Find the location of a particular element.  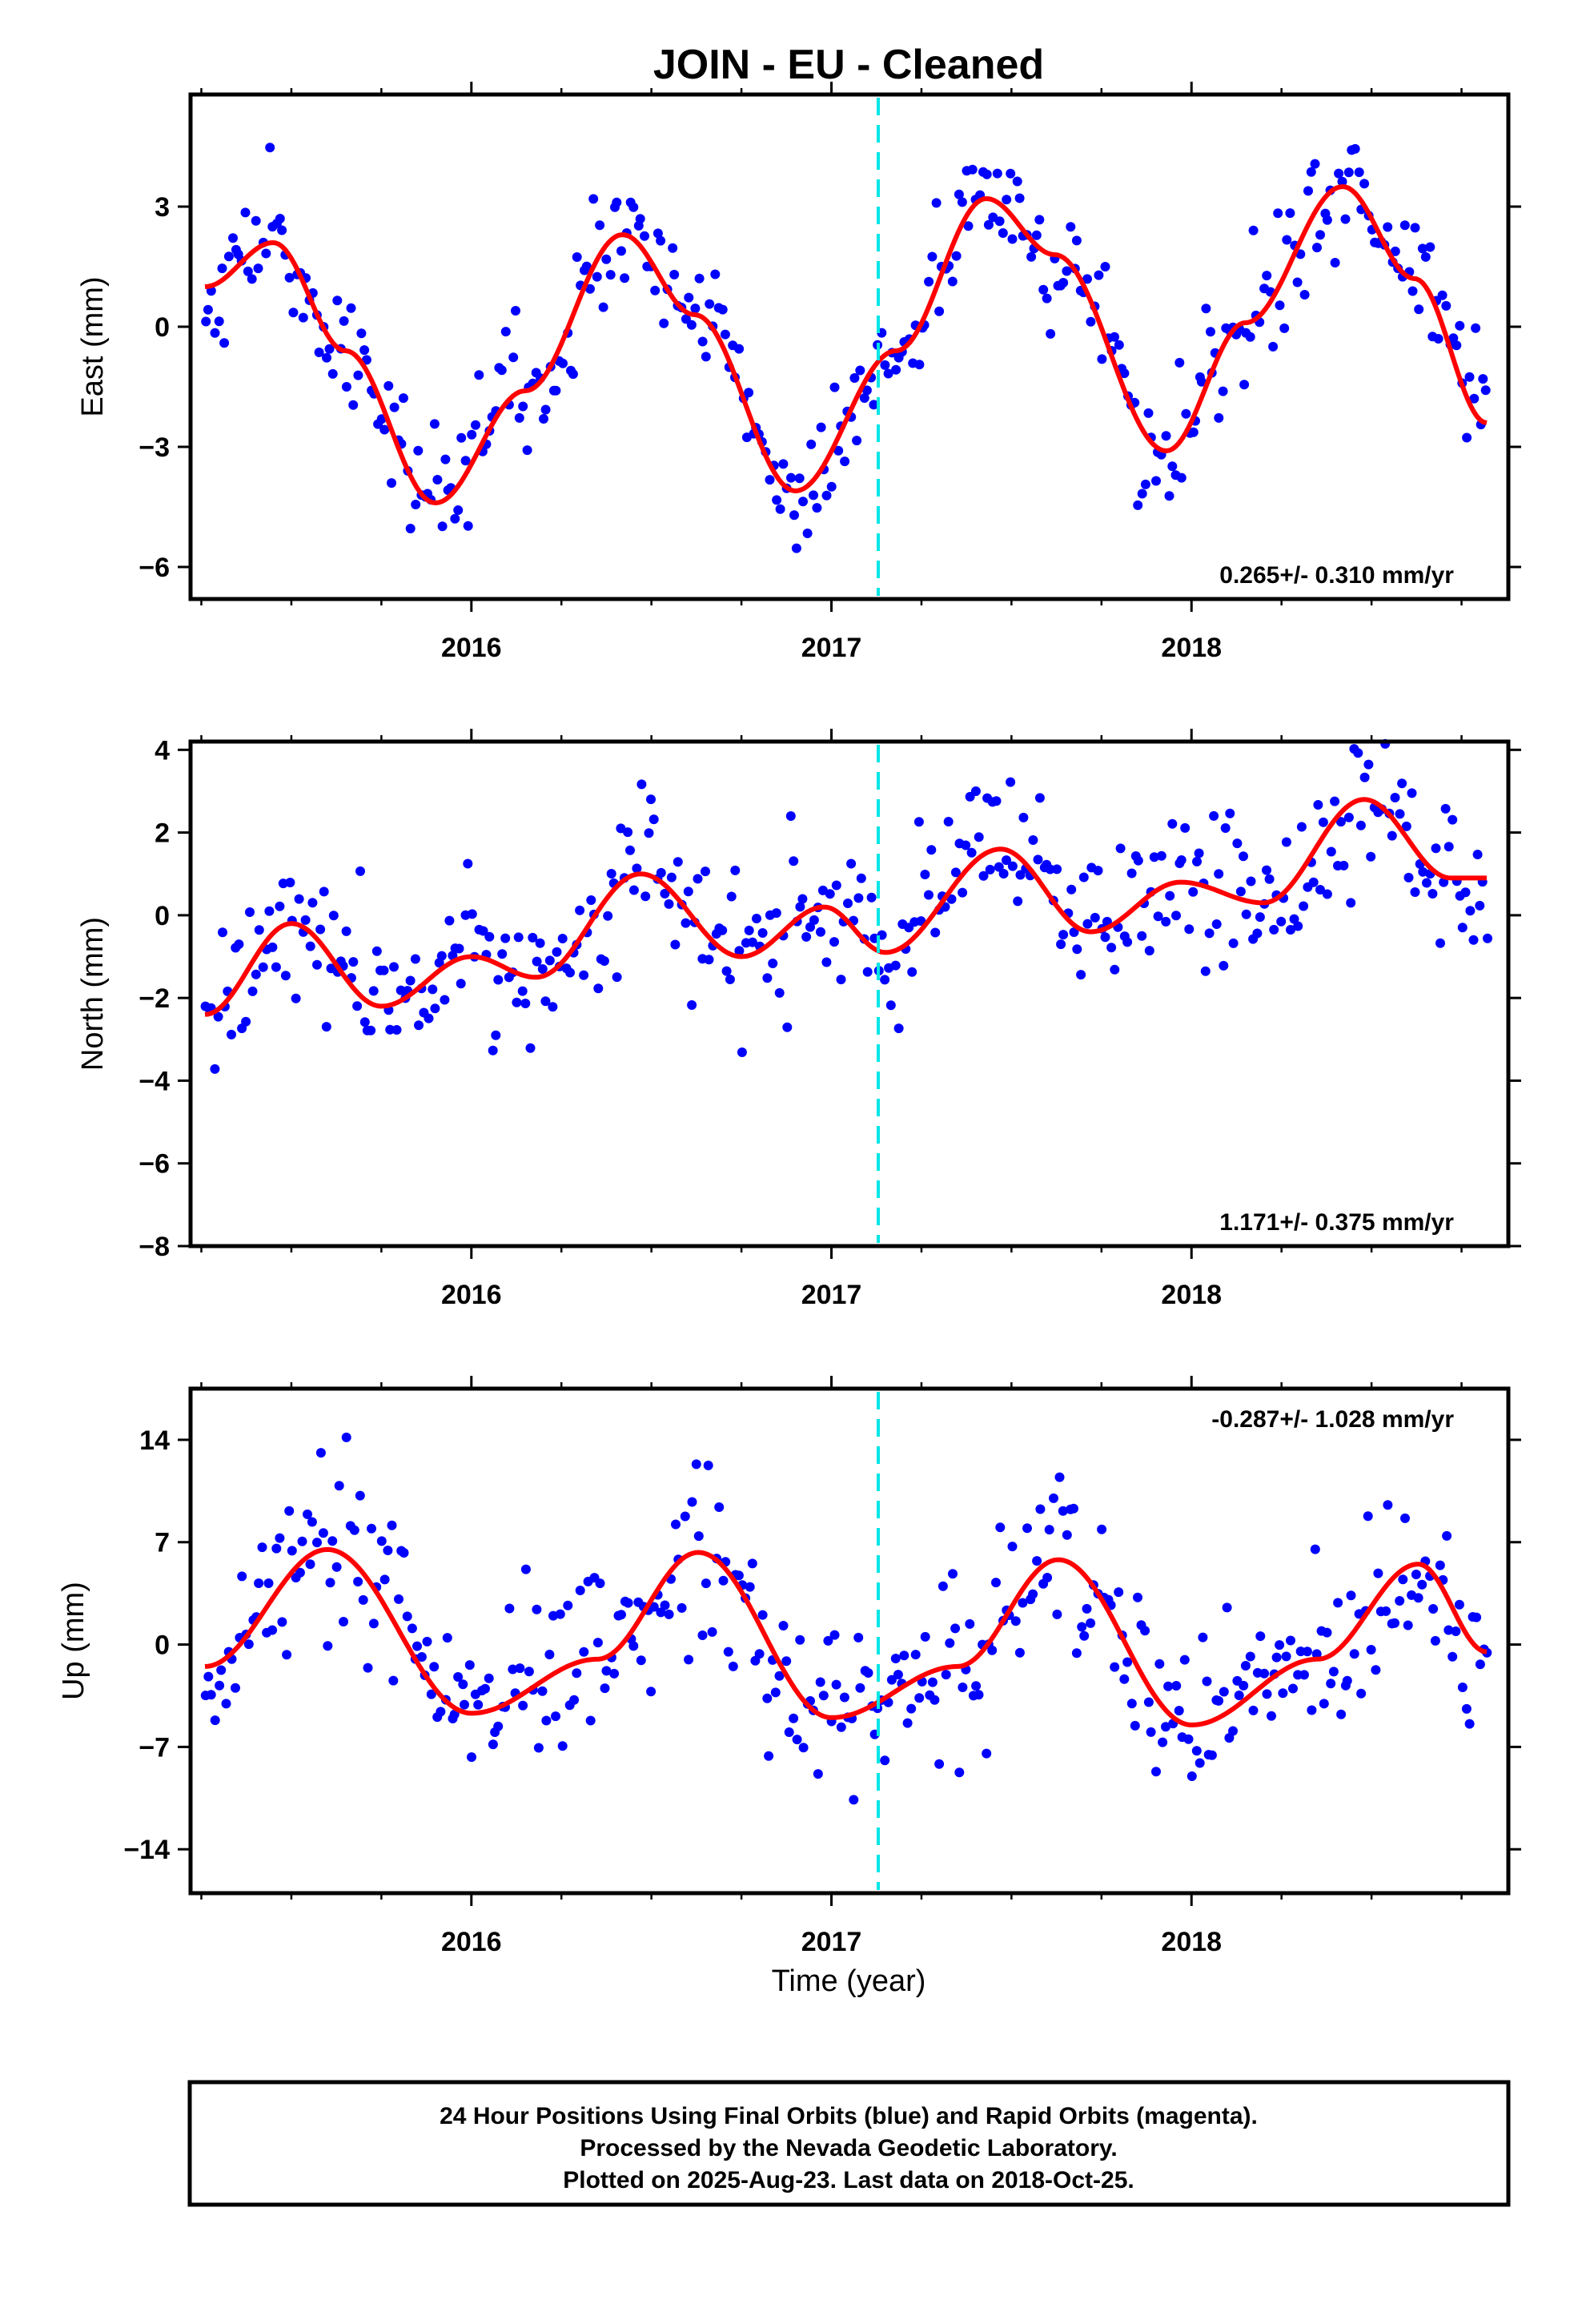

north-y-tick-label: 0 is located at coordinates (162, 916).